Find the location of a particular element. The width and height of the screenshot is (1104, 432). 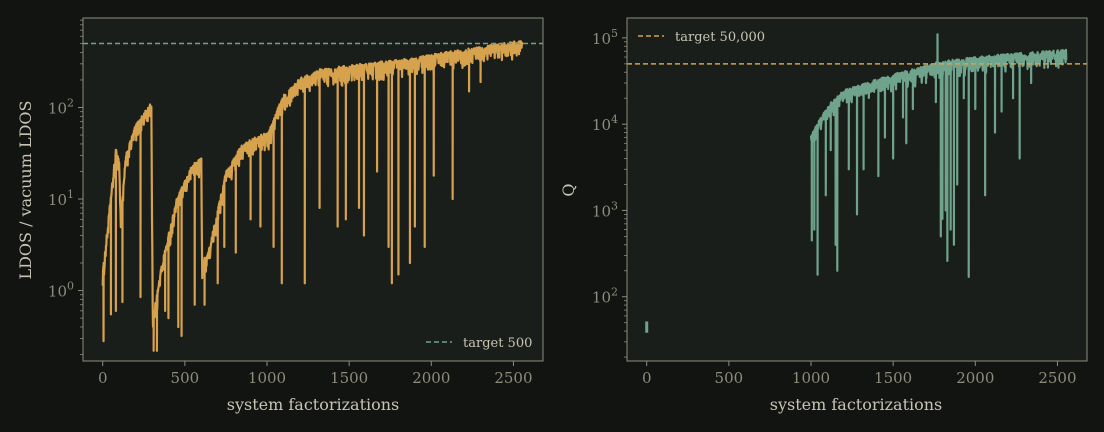

y-tick-label: 10³ is located at coordinates (605, 209).